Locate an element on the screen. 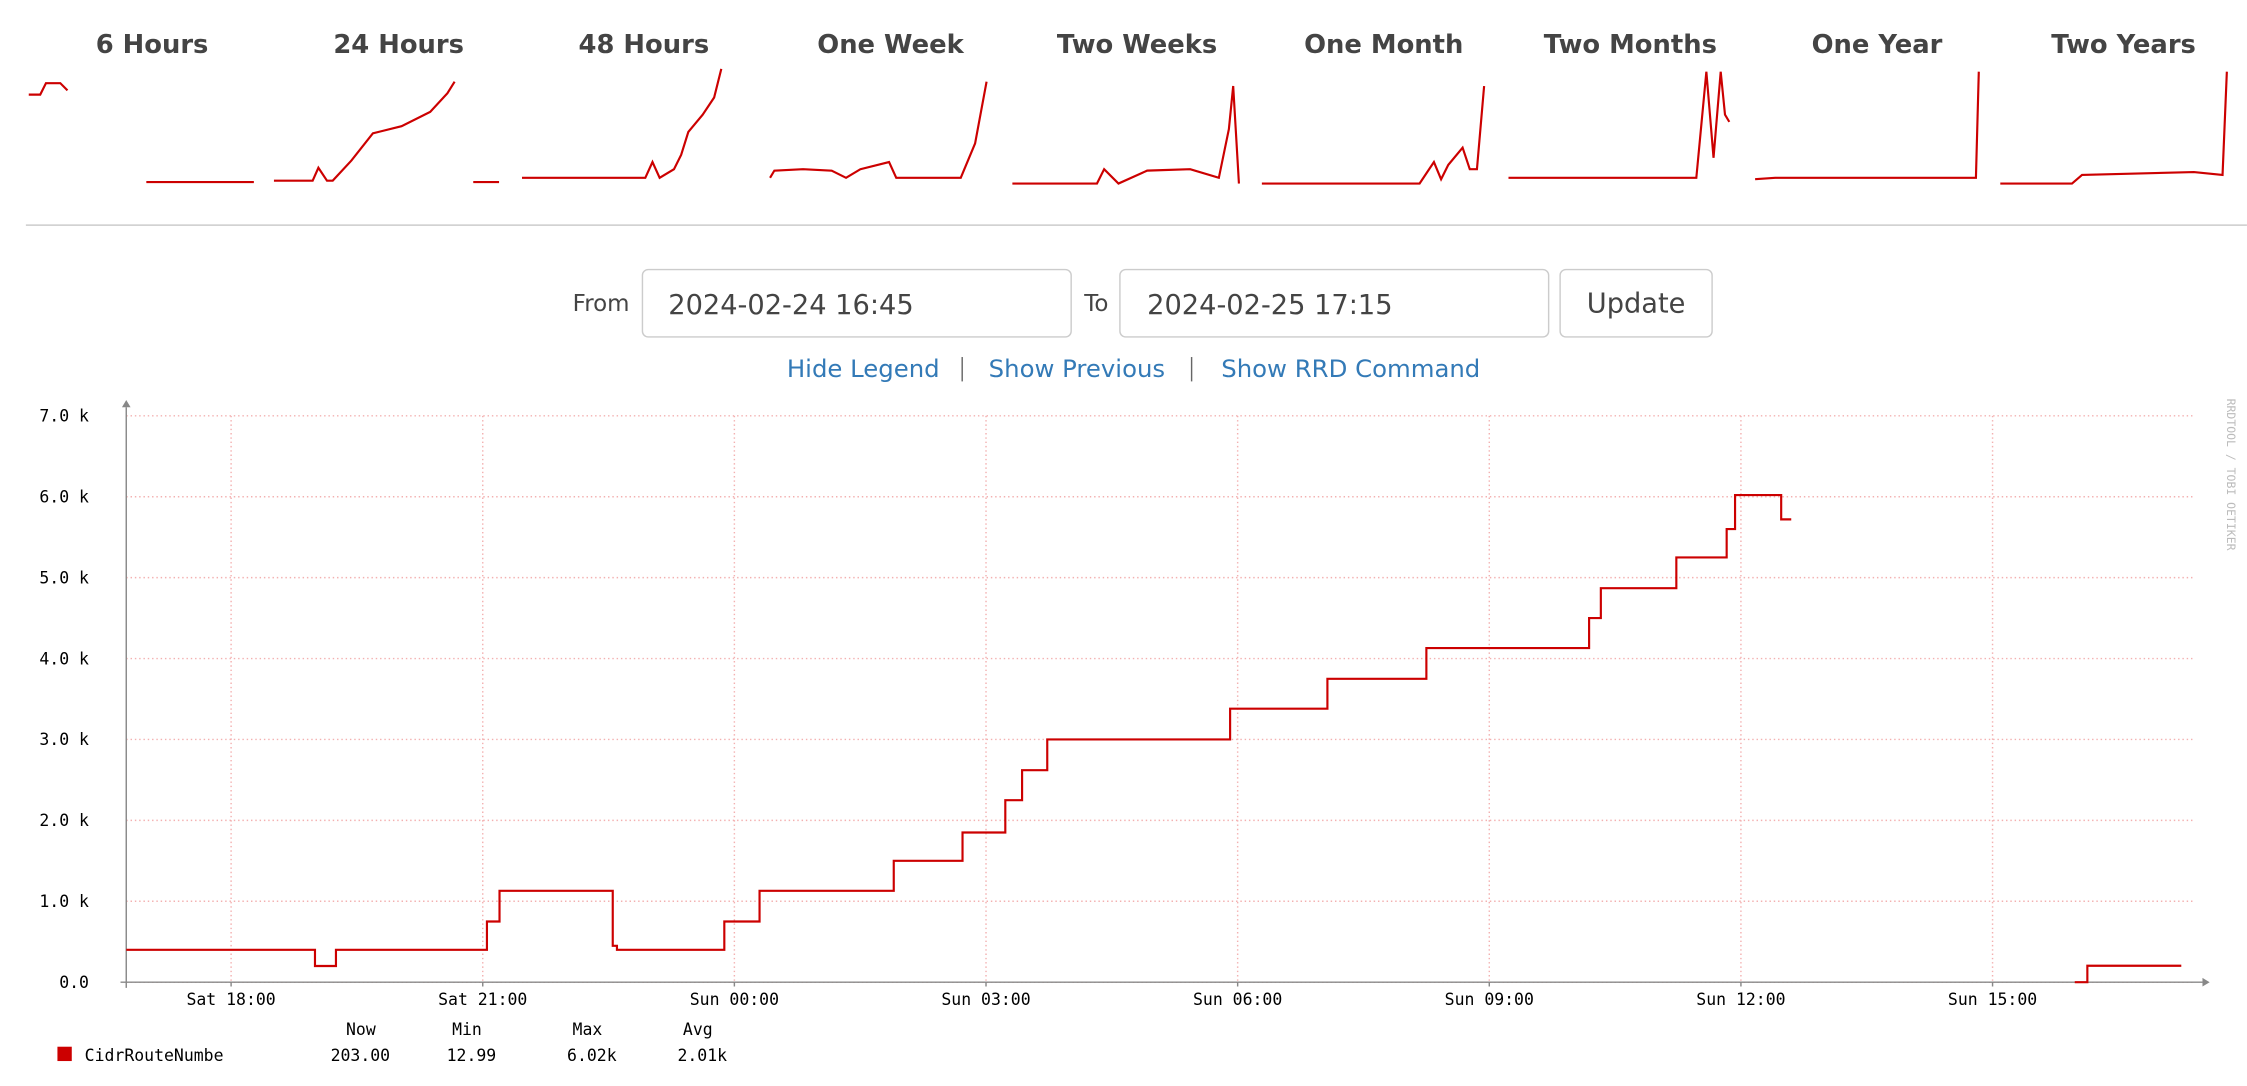 Image resolution: width=2247 pixels, height=1086 pixels. x-tick-label: Sun 06:00 is located at coordinates (1237, 999).